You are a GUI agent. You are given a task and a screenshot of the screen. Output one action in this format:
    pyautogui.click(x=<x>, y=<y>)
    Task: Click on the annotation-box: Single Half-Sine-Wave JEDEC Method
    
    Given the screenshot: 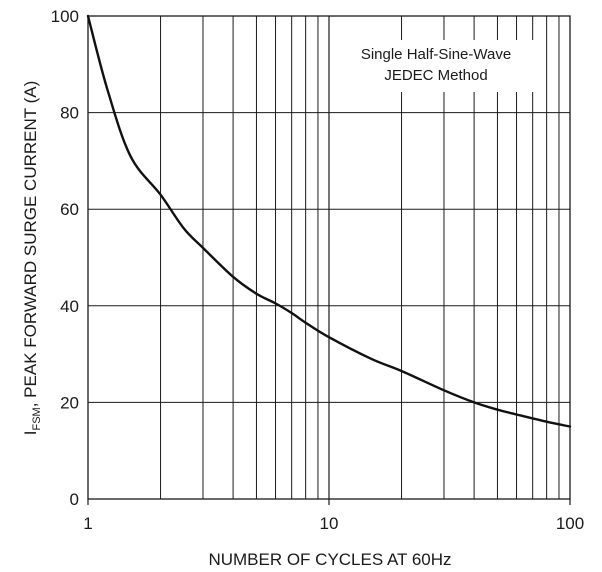 What is the action you would take?
    pyautogui.click(x=436, y=66)
    